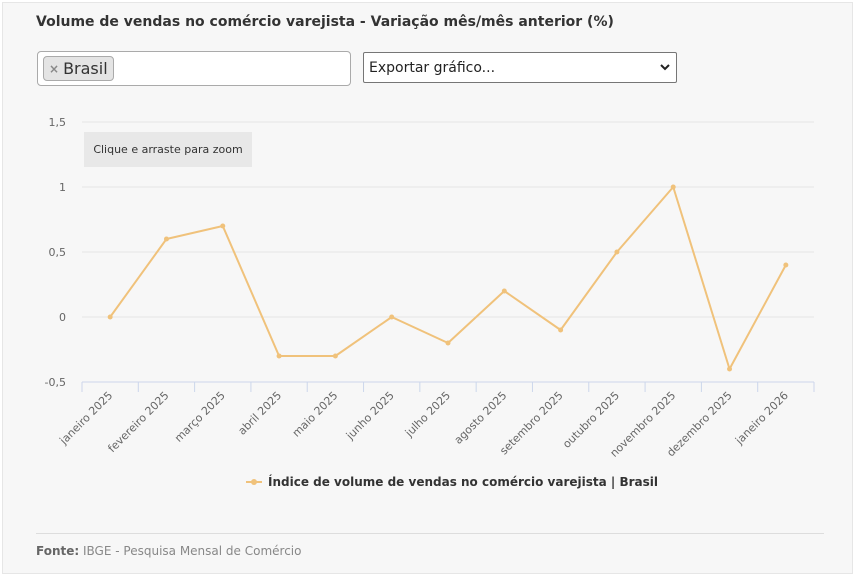  What do you see at coordinates (427, 414) in the screenshot?
I see `x-tick-label: julho 2025` at bounding box center [427, 414].